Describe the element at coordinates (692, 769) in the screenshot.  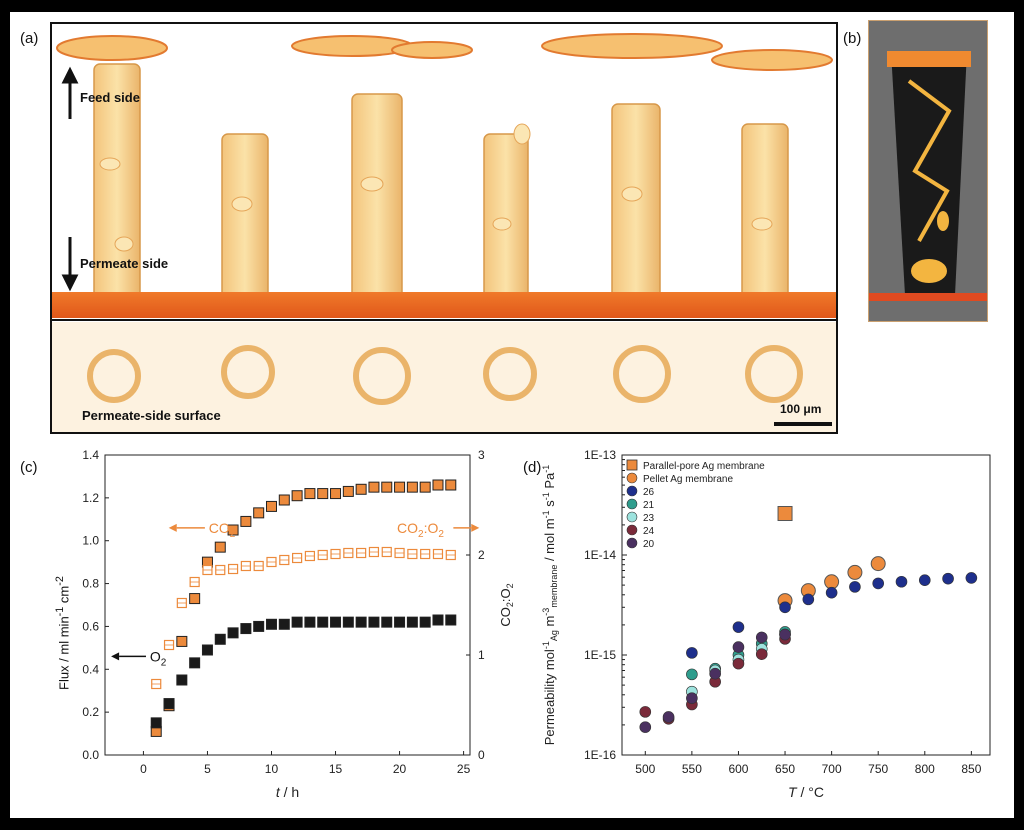
I see `x-tick-label: 550` at that location.